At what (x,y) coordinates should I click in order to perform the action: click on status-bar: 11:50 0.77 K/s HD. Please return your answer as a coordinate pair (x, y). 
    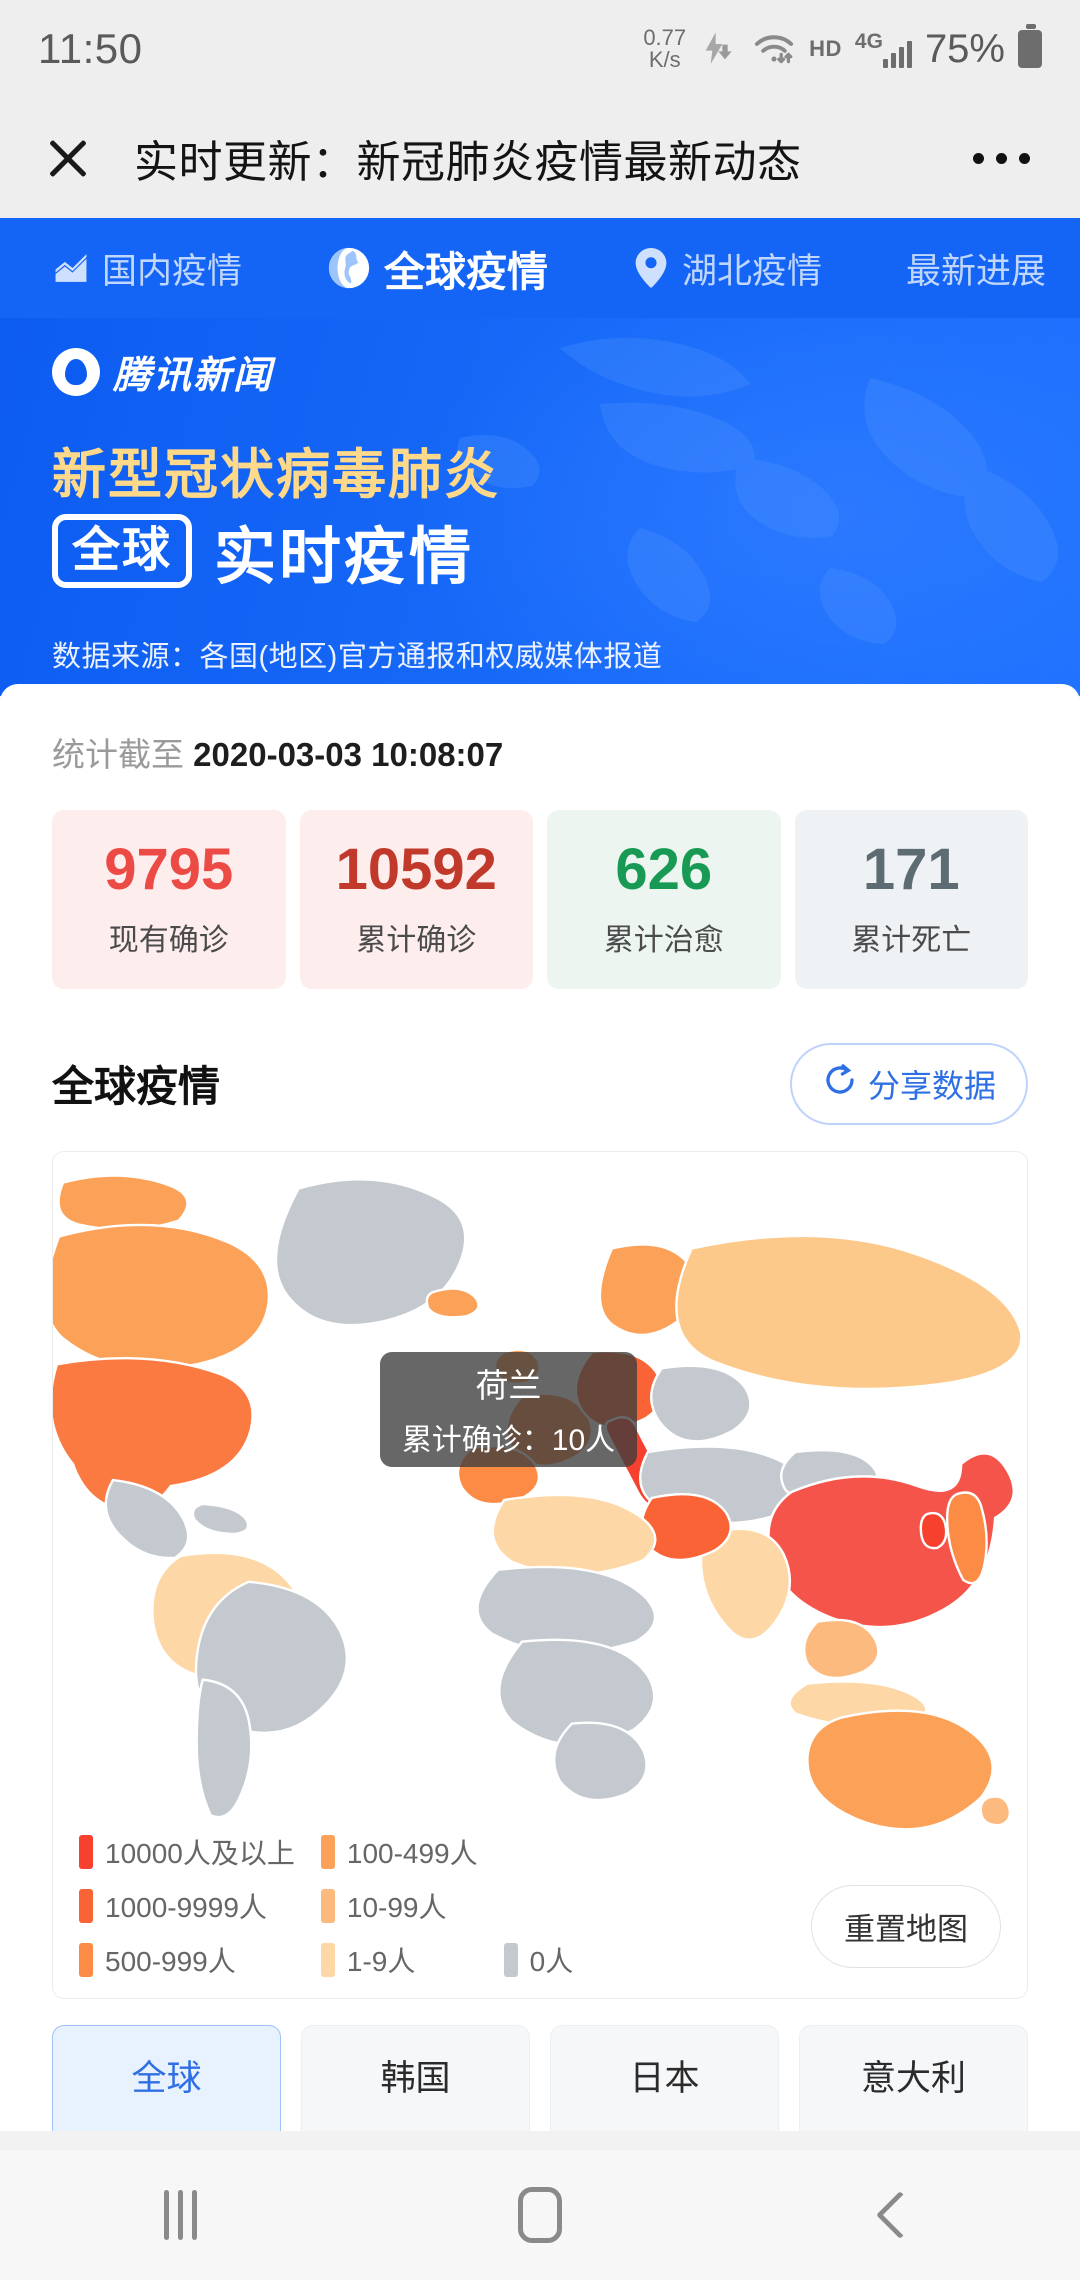
    Looking at the image, I should click on (540, 49).